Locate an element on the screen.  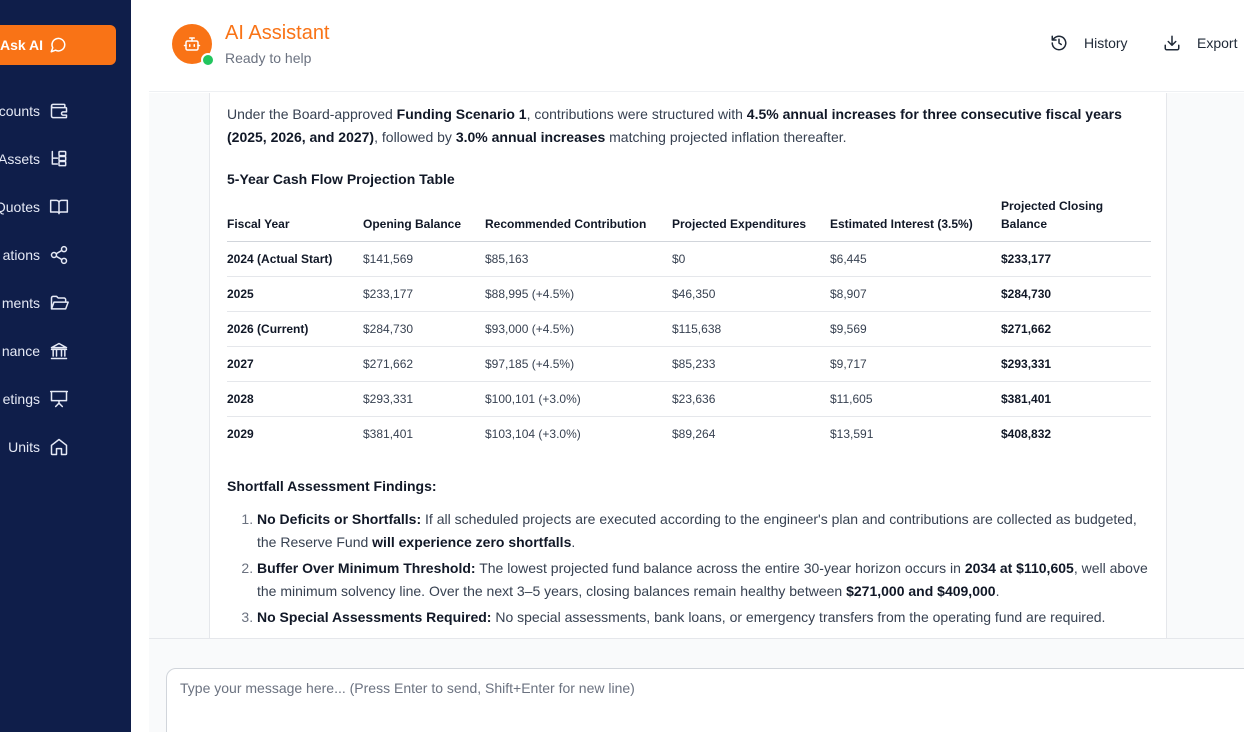
table-cell: 2028 is located at coordinates (295, 399).